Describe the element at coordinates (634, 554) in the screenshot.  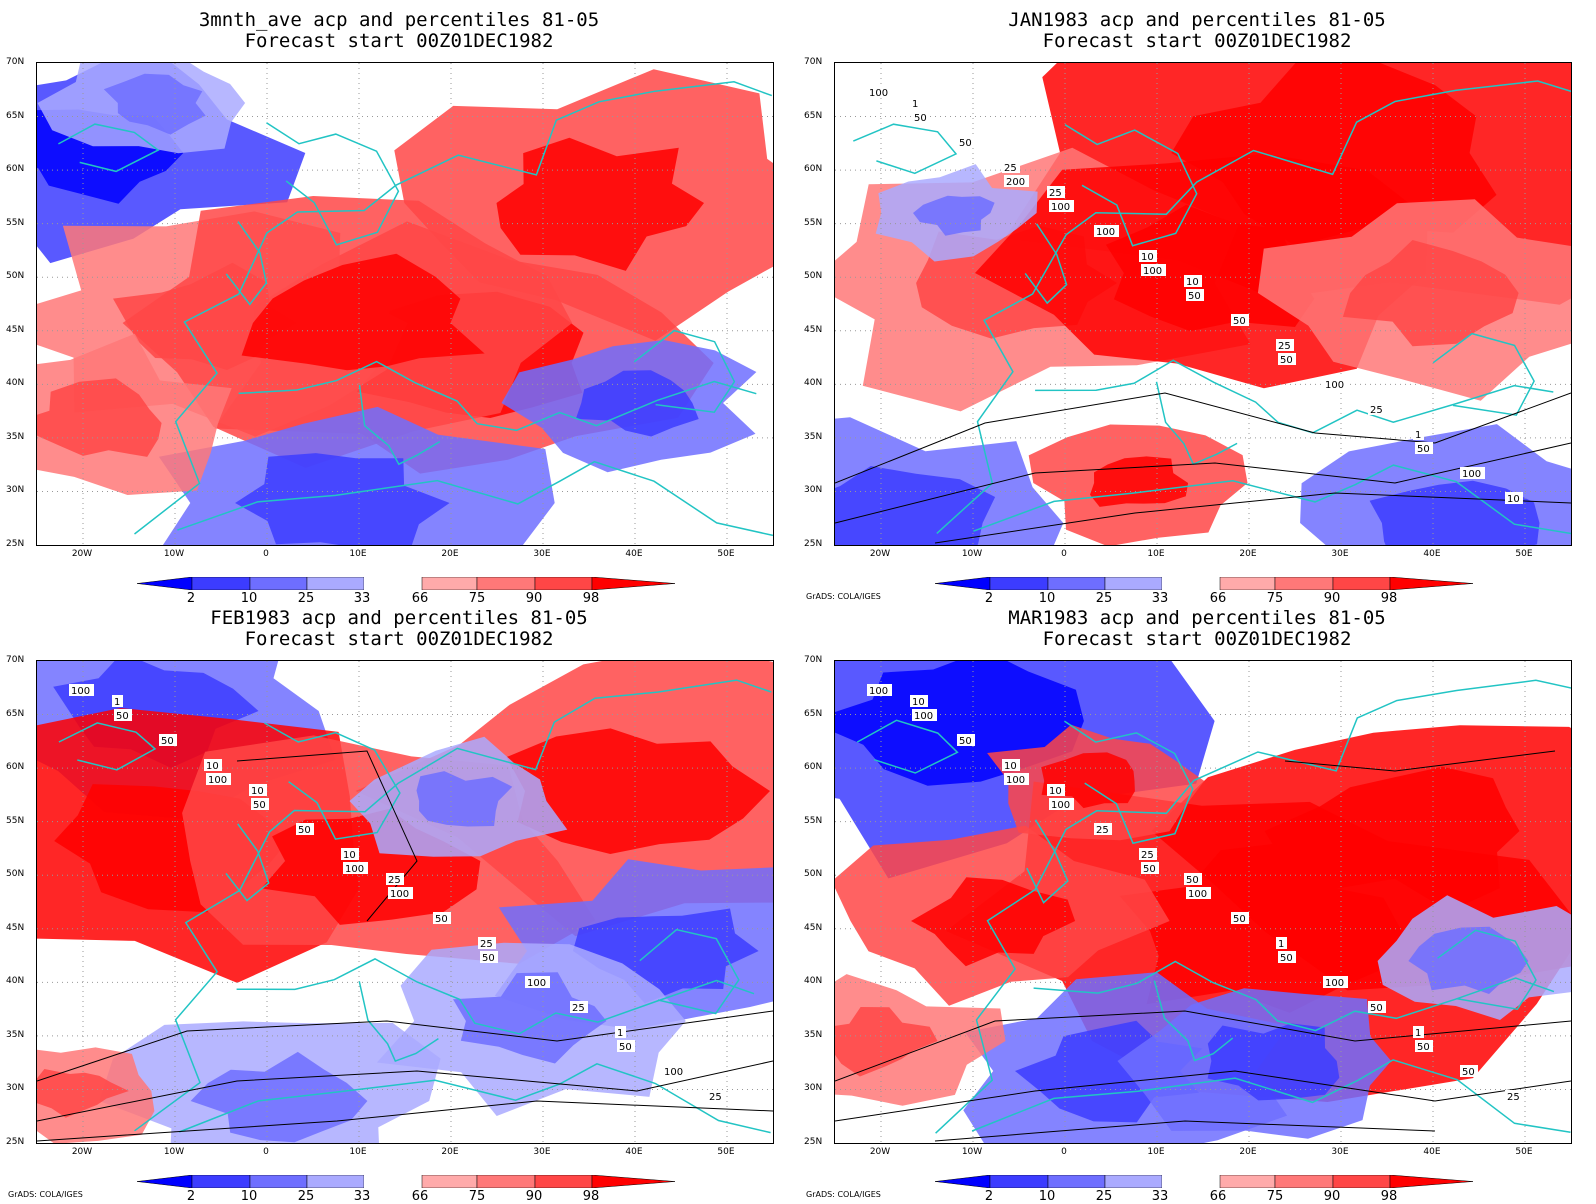
I see `lon-label: 40E` at that location.